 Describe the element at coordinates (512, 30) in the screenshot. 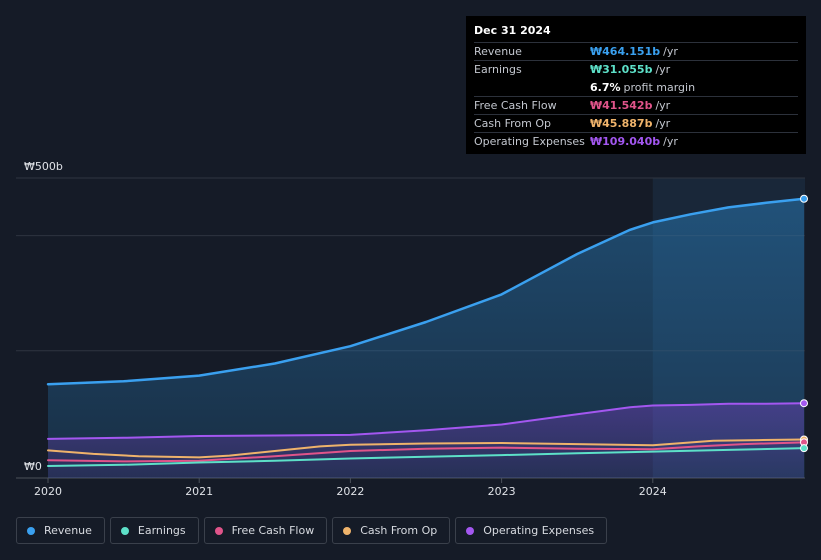

I see `tooltip-date: Dec 31 2024` at that location.